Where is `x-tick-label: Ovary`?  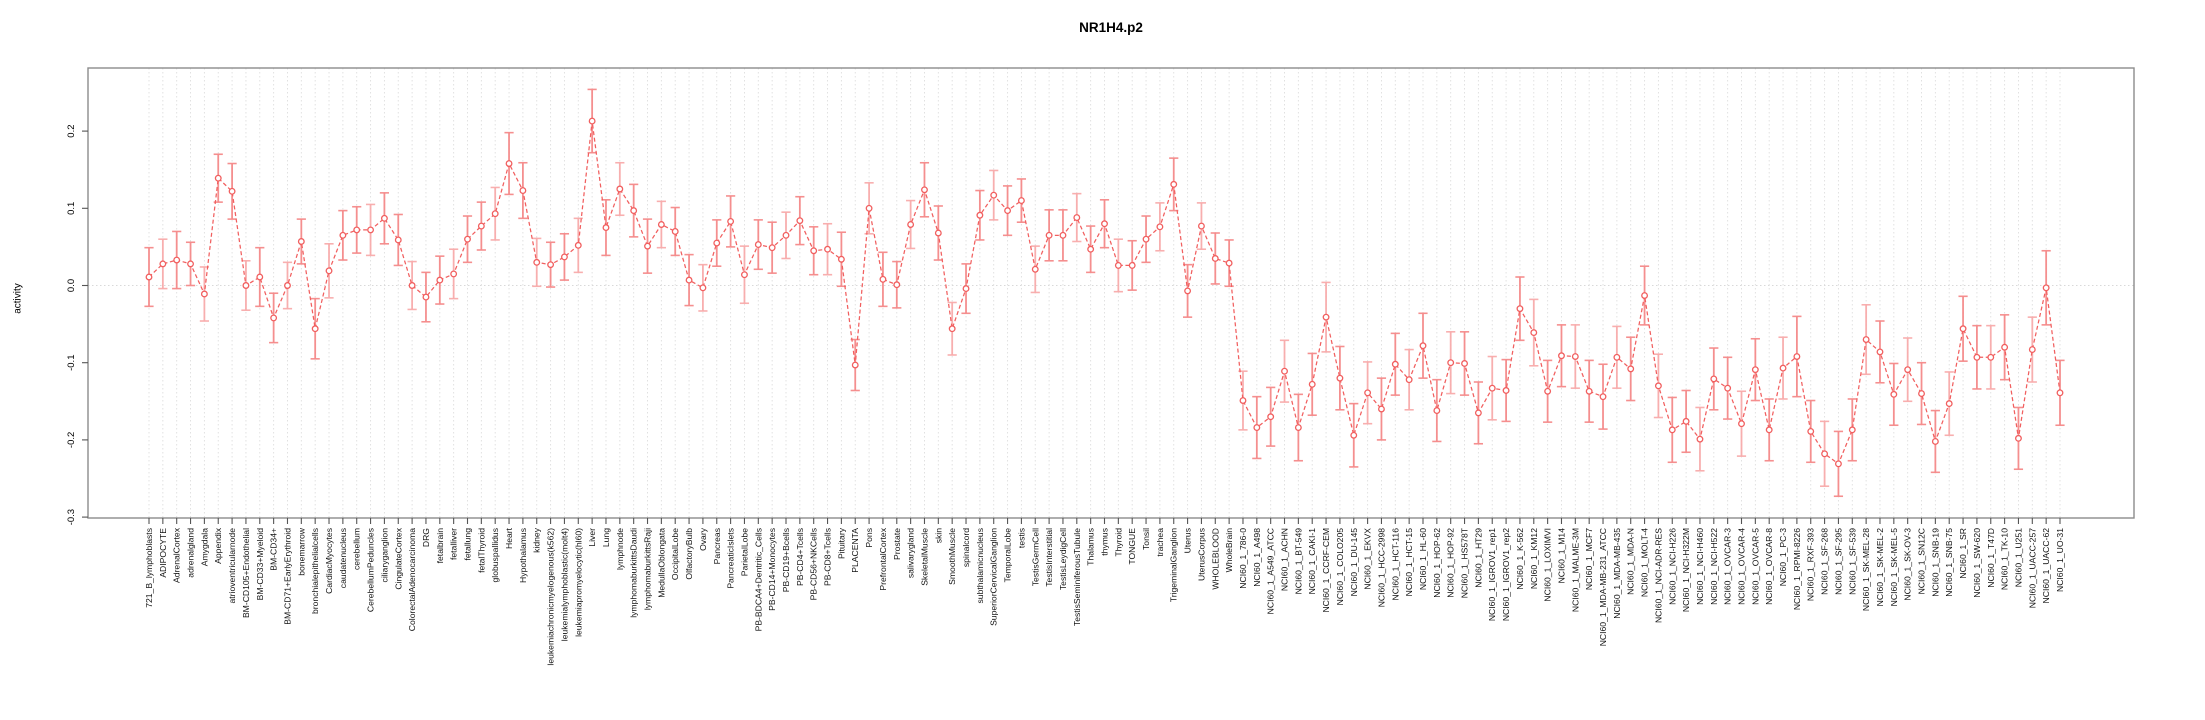 x-tick-label: Ovary is located at coordinates (703, 539).